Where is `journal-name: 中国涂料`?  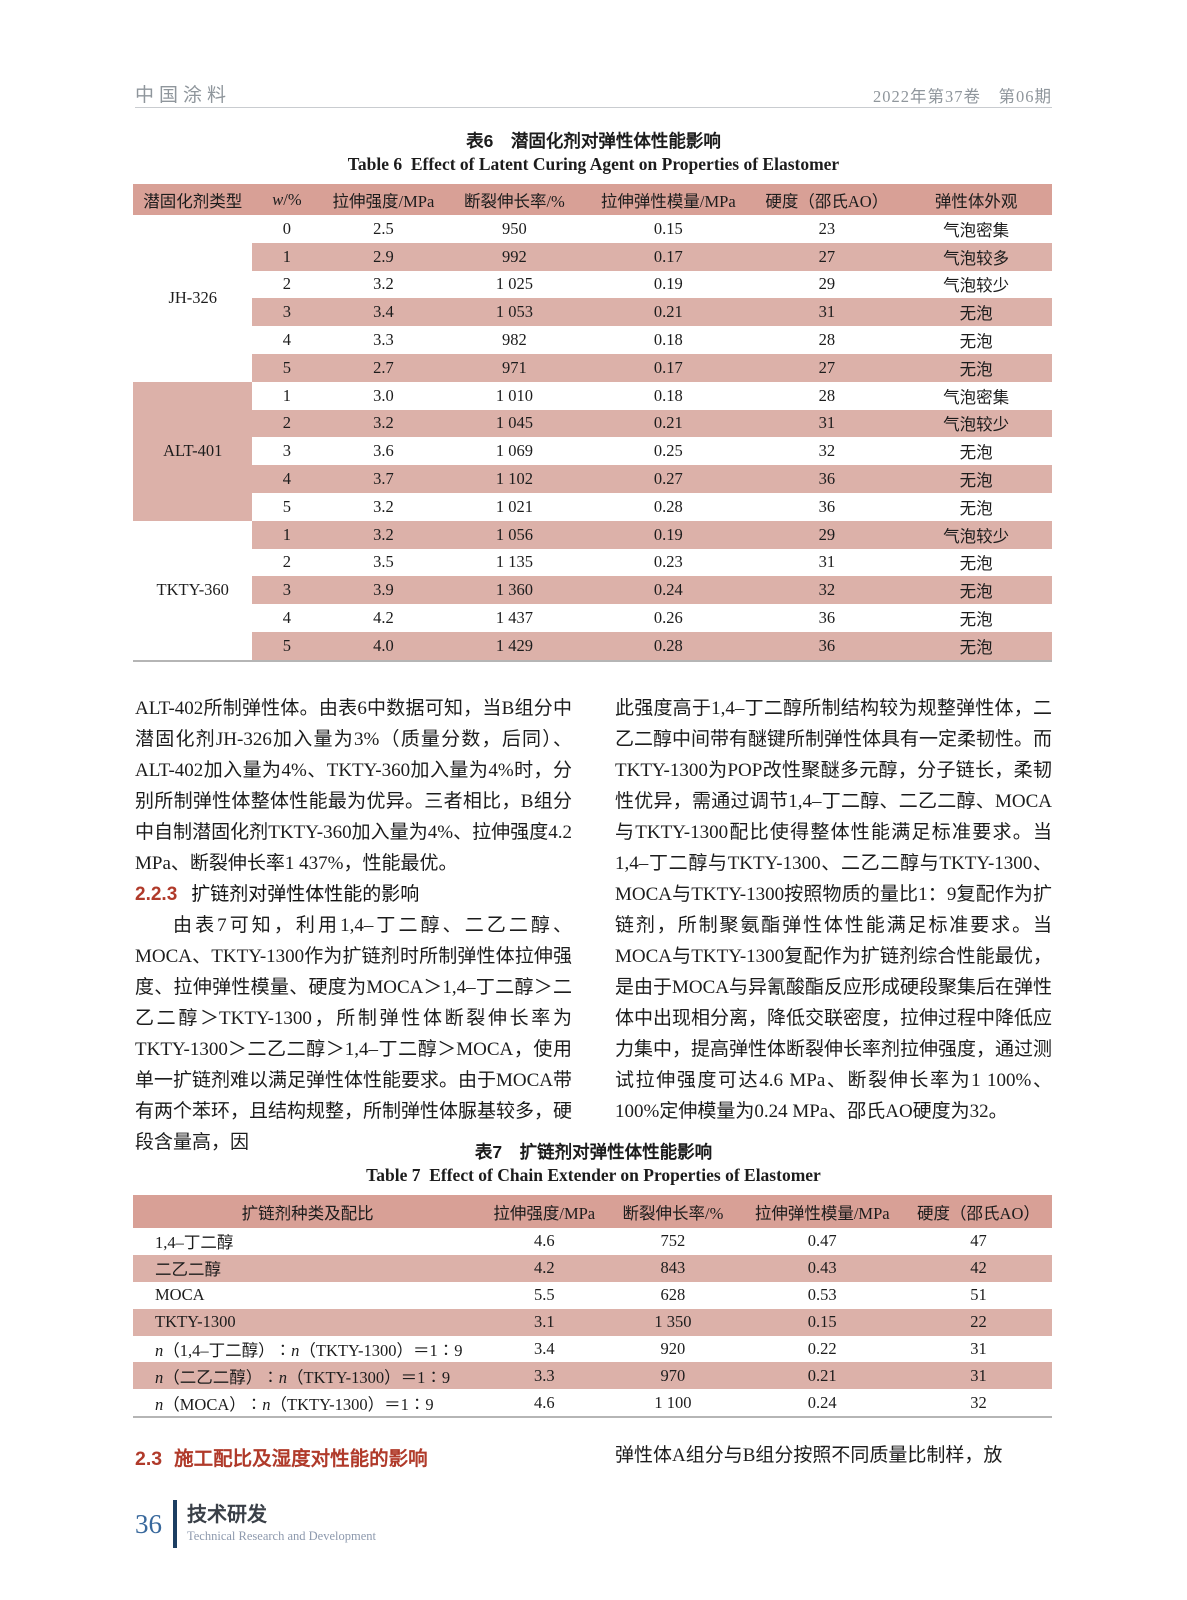 journal-name: 中国涂料 is located at coordinates (183, 95).